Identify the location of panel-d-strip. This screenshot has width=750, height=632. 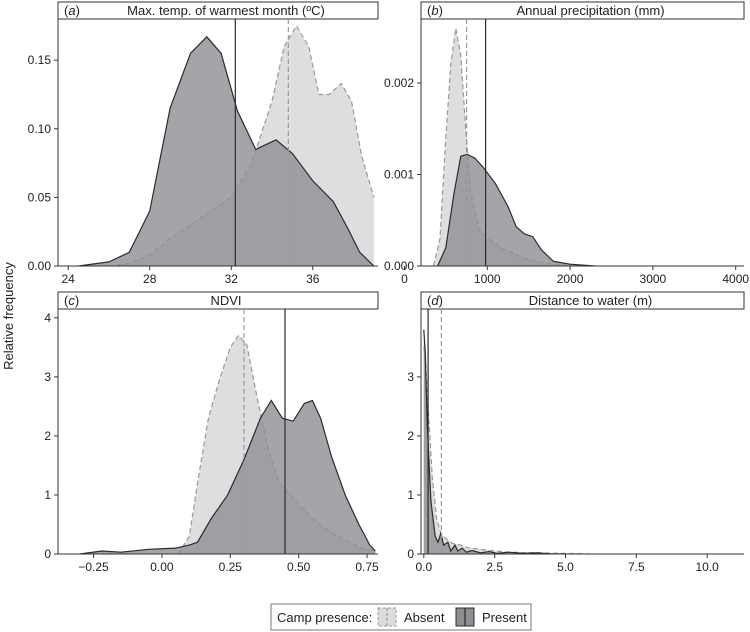
(582, 300).